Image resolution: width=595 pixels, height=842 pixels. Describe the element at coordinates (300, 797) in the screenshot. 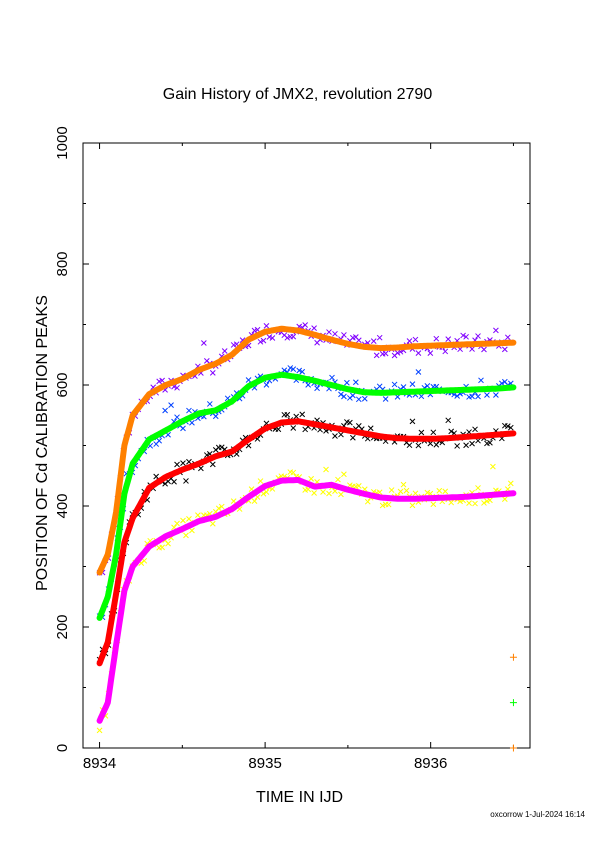

I see `x-axis-label: TIME IN IJD` at that location.